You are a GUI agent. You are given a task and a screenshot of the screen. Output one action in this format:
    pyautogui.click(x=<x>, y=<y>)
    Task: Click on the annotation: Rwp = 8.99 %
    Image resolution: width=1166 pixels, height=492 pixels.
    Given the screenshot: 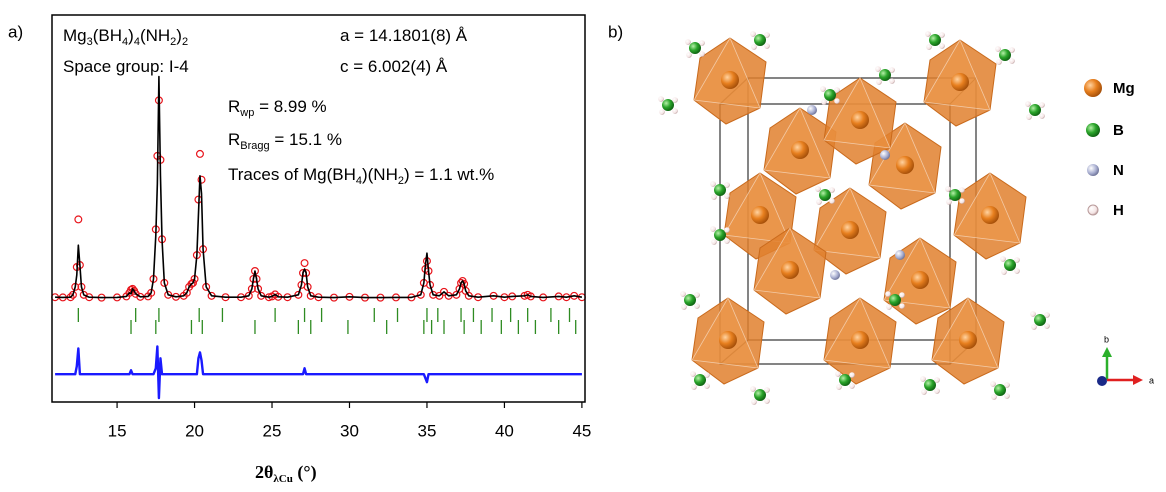 What is the action you would take?
    pyautogui.click(x=277, y=107)
    